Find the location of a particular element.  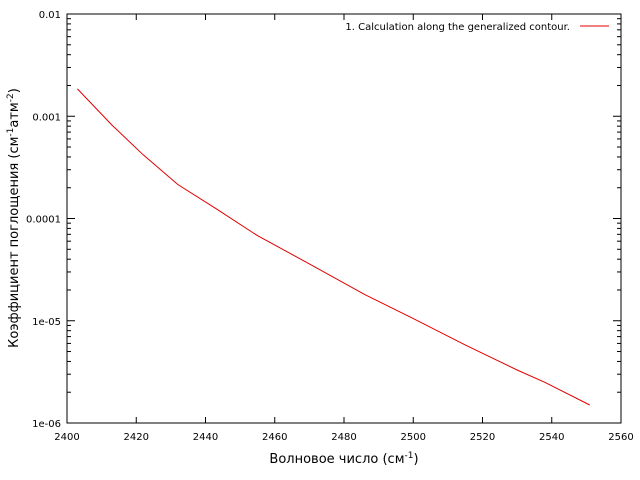

x-tick-label: 2400 is located at coordinates (66, 437).